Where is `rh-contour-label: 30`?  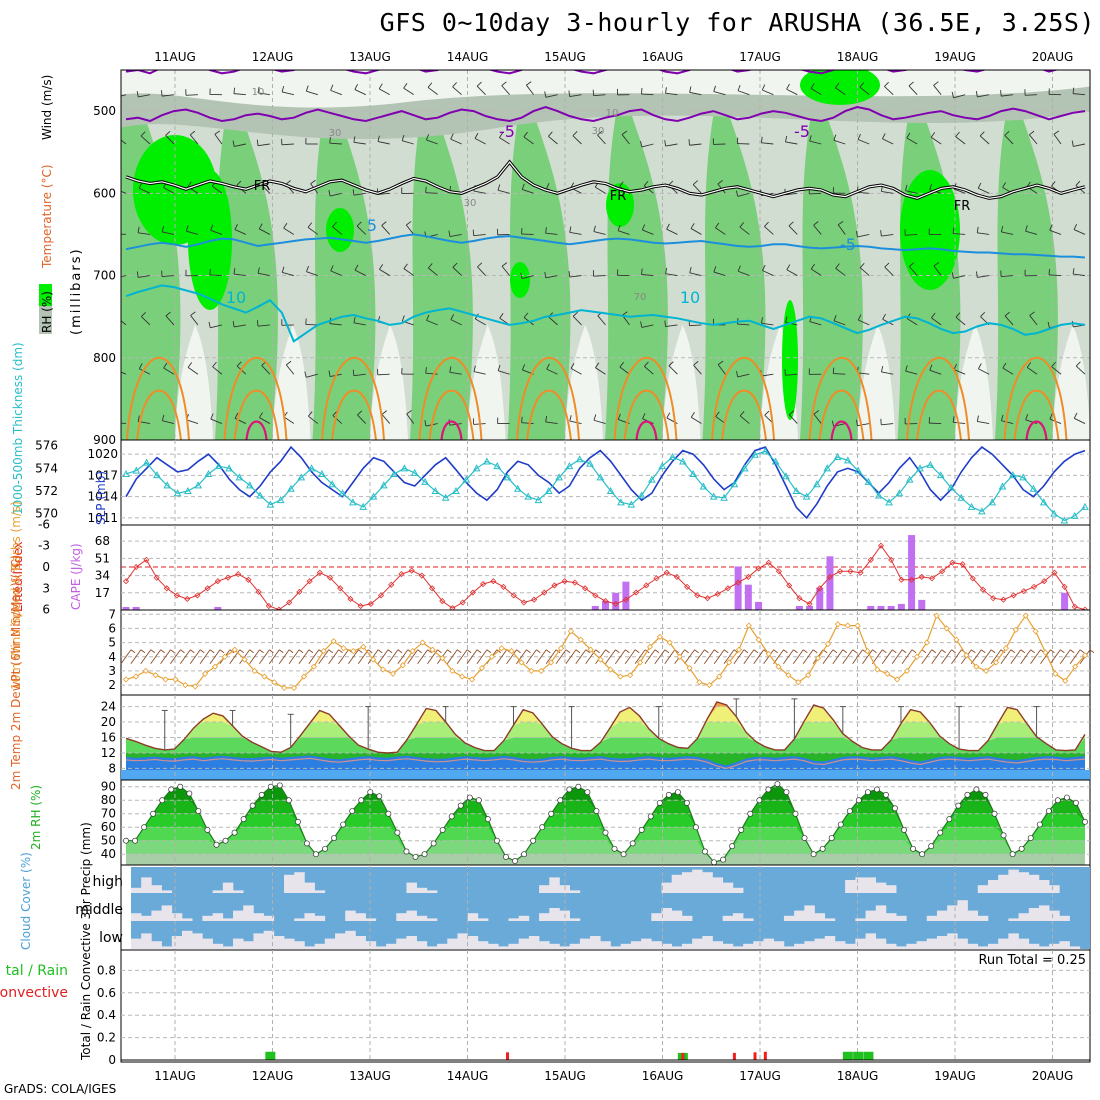
rh-contour-label: 30 is located at coordinates (470, 203).